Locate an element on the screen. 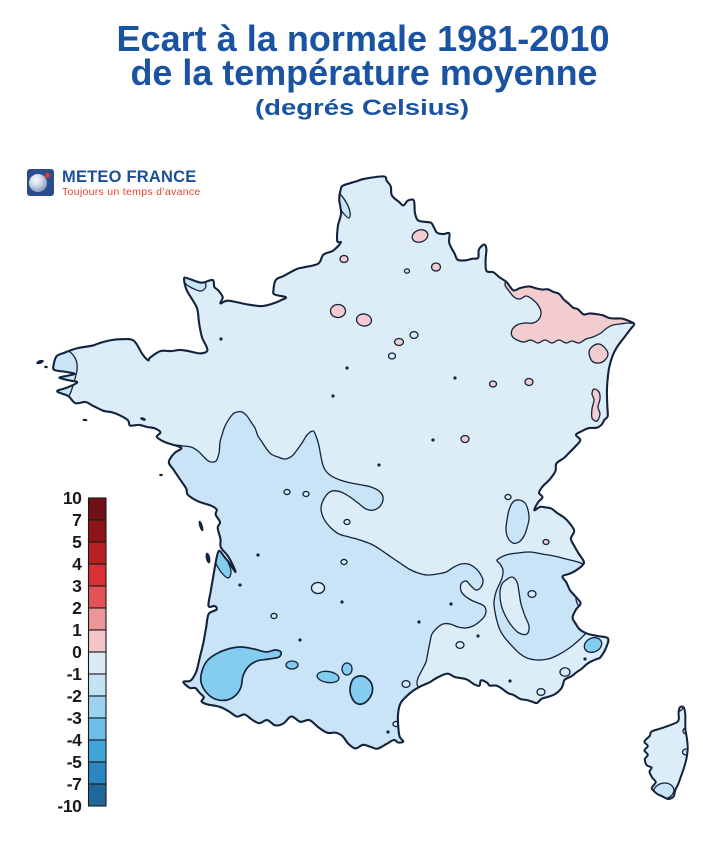 Image resolution: width=703 pixels, height=841 pixels. svg-text: -2 is located at coordinates (74, 696).